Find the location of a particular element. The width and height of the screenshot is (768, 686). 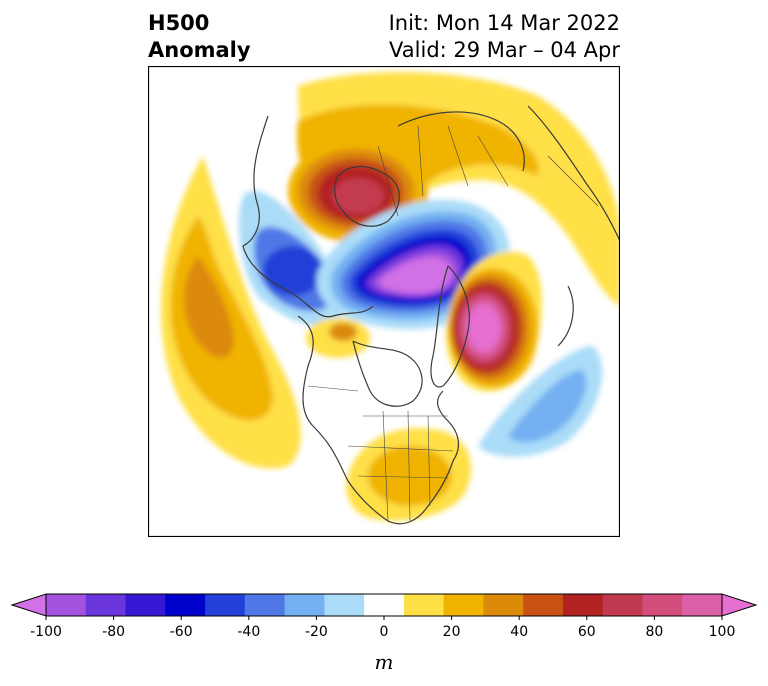

colorbar-swatches is located at coordinates (384, 605).